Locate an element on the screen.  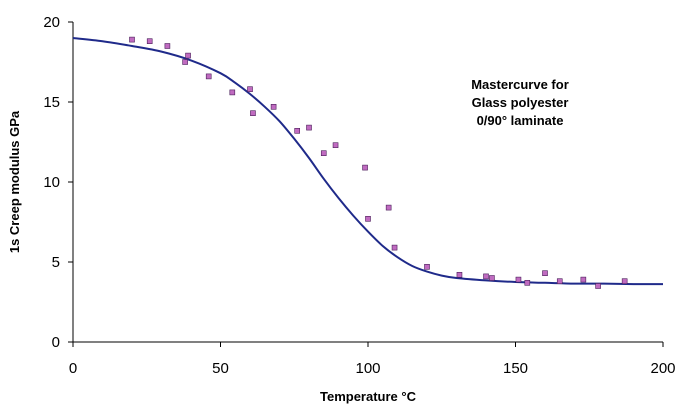
y-tick-label: 10 is located at coordinates (51, 182).